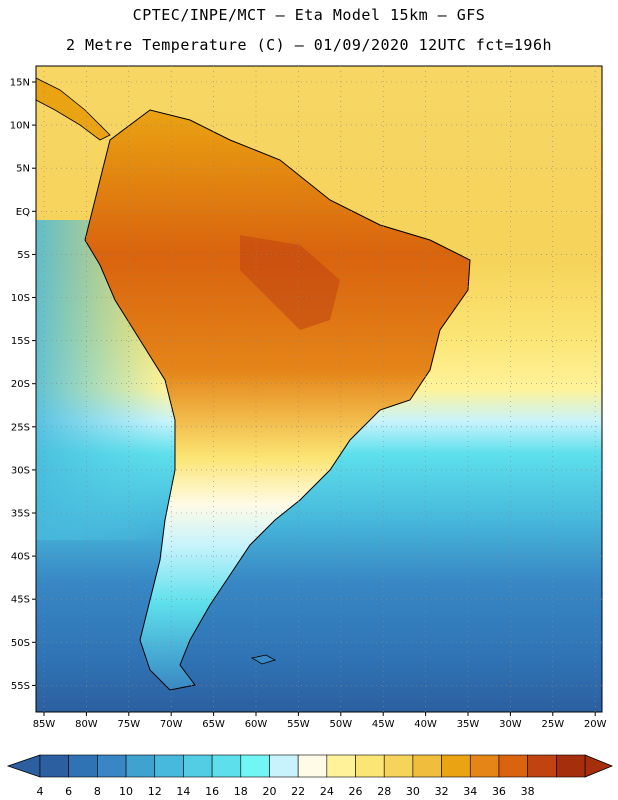 The height and width of the screenshot is (800, 618). I want to click on lon-label: 55W, so click(298, 724).